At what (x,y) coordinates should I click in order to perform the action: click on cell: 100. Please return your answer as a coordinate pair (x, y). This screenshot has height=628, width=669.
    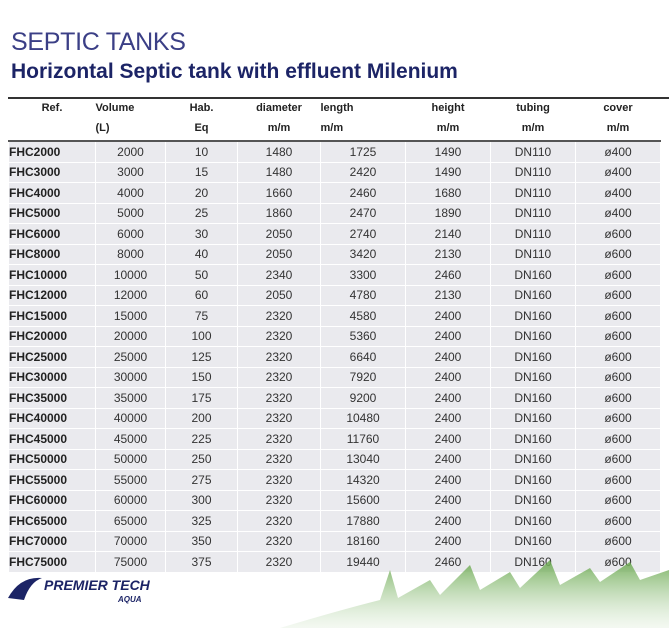
    Looking at the image, I should click on (201, 336).